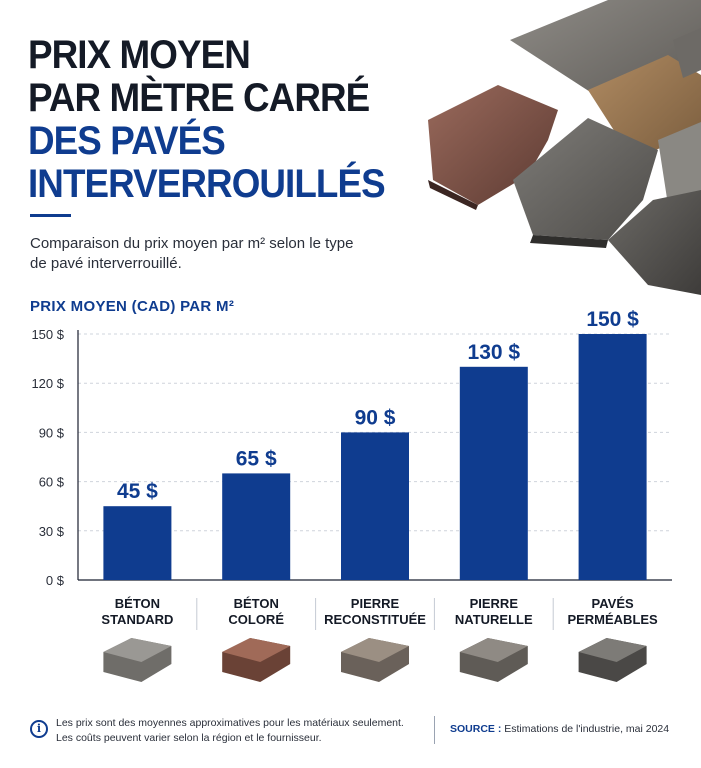 This screenshot has width=701, height=768. I want to click on x-tick-label: COLORÉ, so click(256, 619).